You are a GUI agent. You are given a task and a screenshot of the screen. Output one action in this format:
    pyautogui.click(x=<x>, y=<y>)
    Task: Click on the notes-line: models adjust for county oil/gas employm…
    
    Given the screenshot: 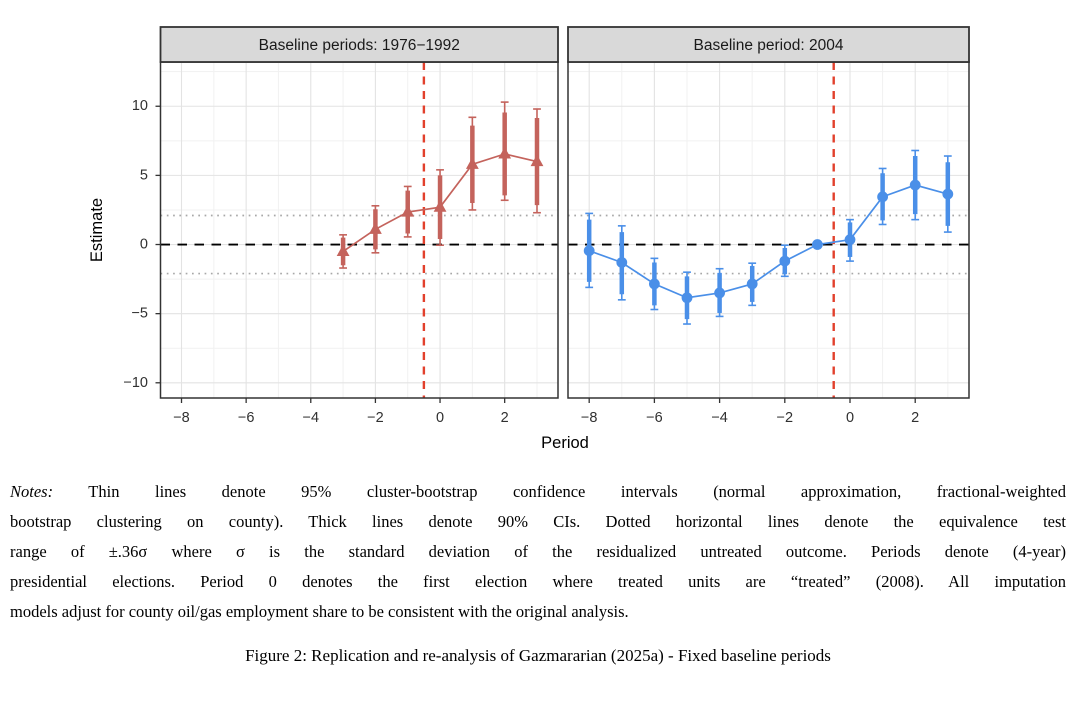 What is the action you would take?
    pyautogui.click(x=319, y=611)
    